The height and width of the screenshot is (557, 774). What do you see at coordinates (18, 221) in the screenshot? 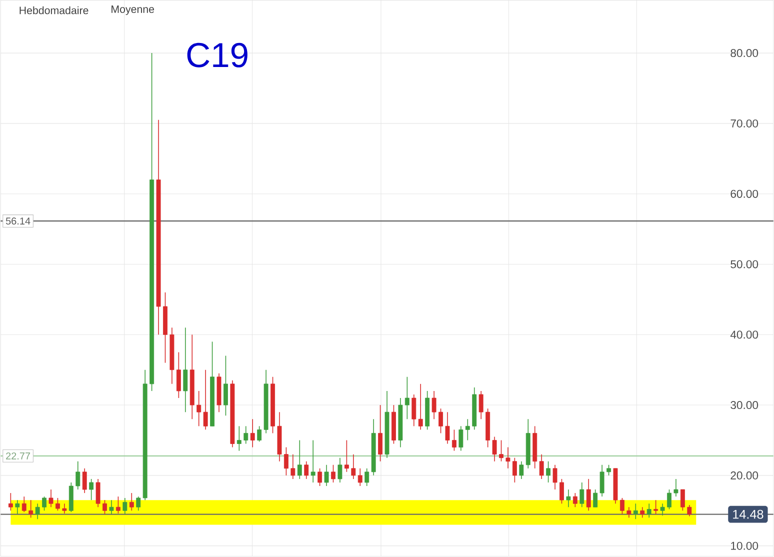
I see `ref-line-label: 56.14` at bounding box center [18, 221].